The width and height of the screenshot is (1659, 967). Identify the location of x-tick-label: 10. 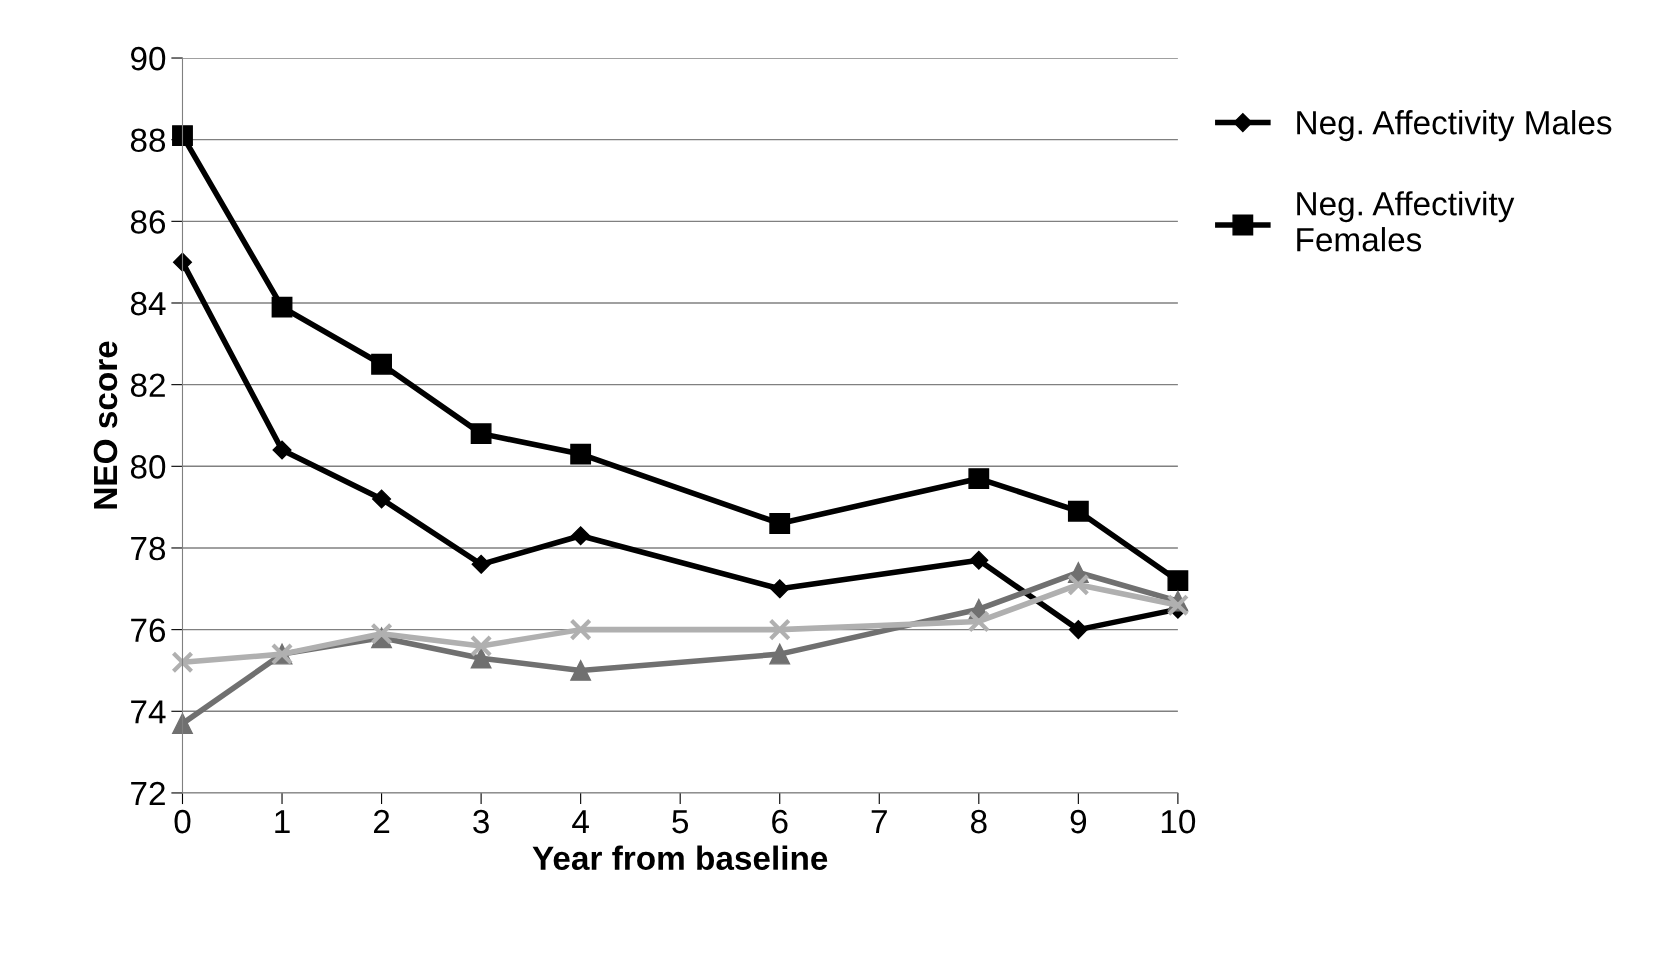
(1178, 821).